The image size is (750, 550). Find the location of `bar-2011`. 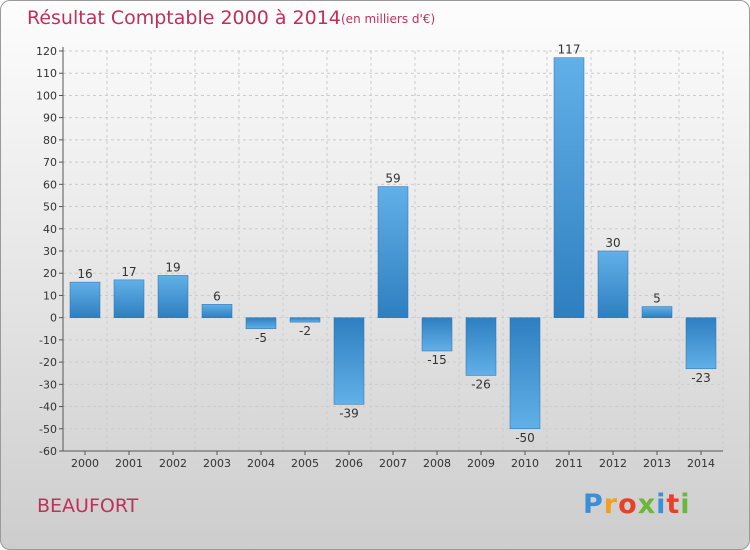

bar-2011 is located at coordinates (569, 187).